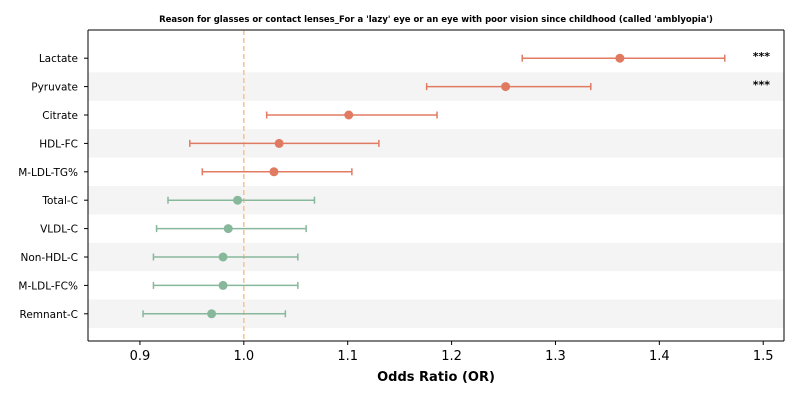 This screenshot has height=400, width=800. I want to click on row-label: Non-HDL-C, so click(50, 258).